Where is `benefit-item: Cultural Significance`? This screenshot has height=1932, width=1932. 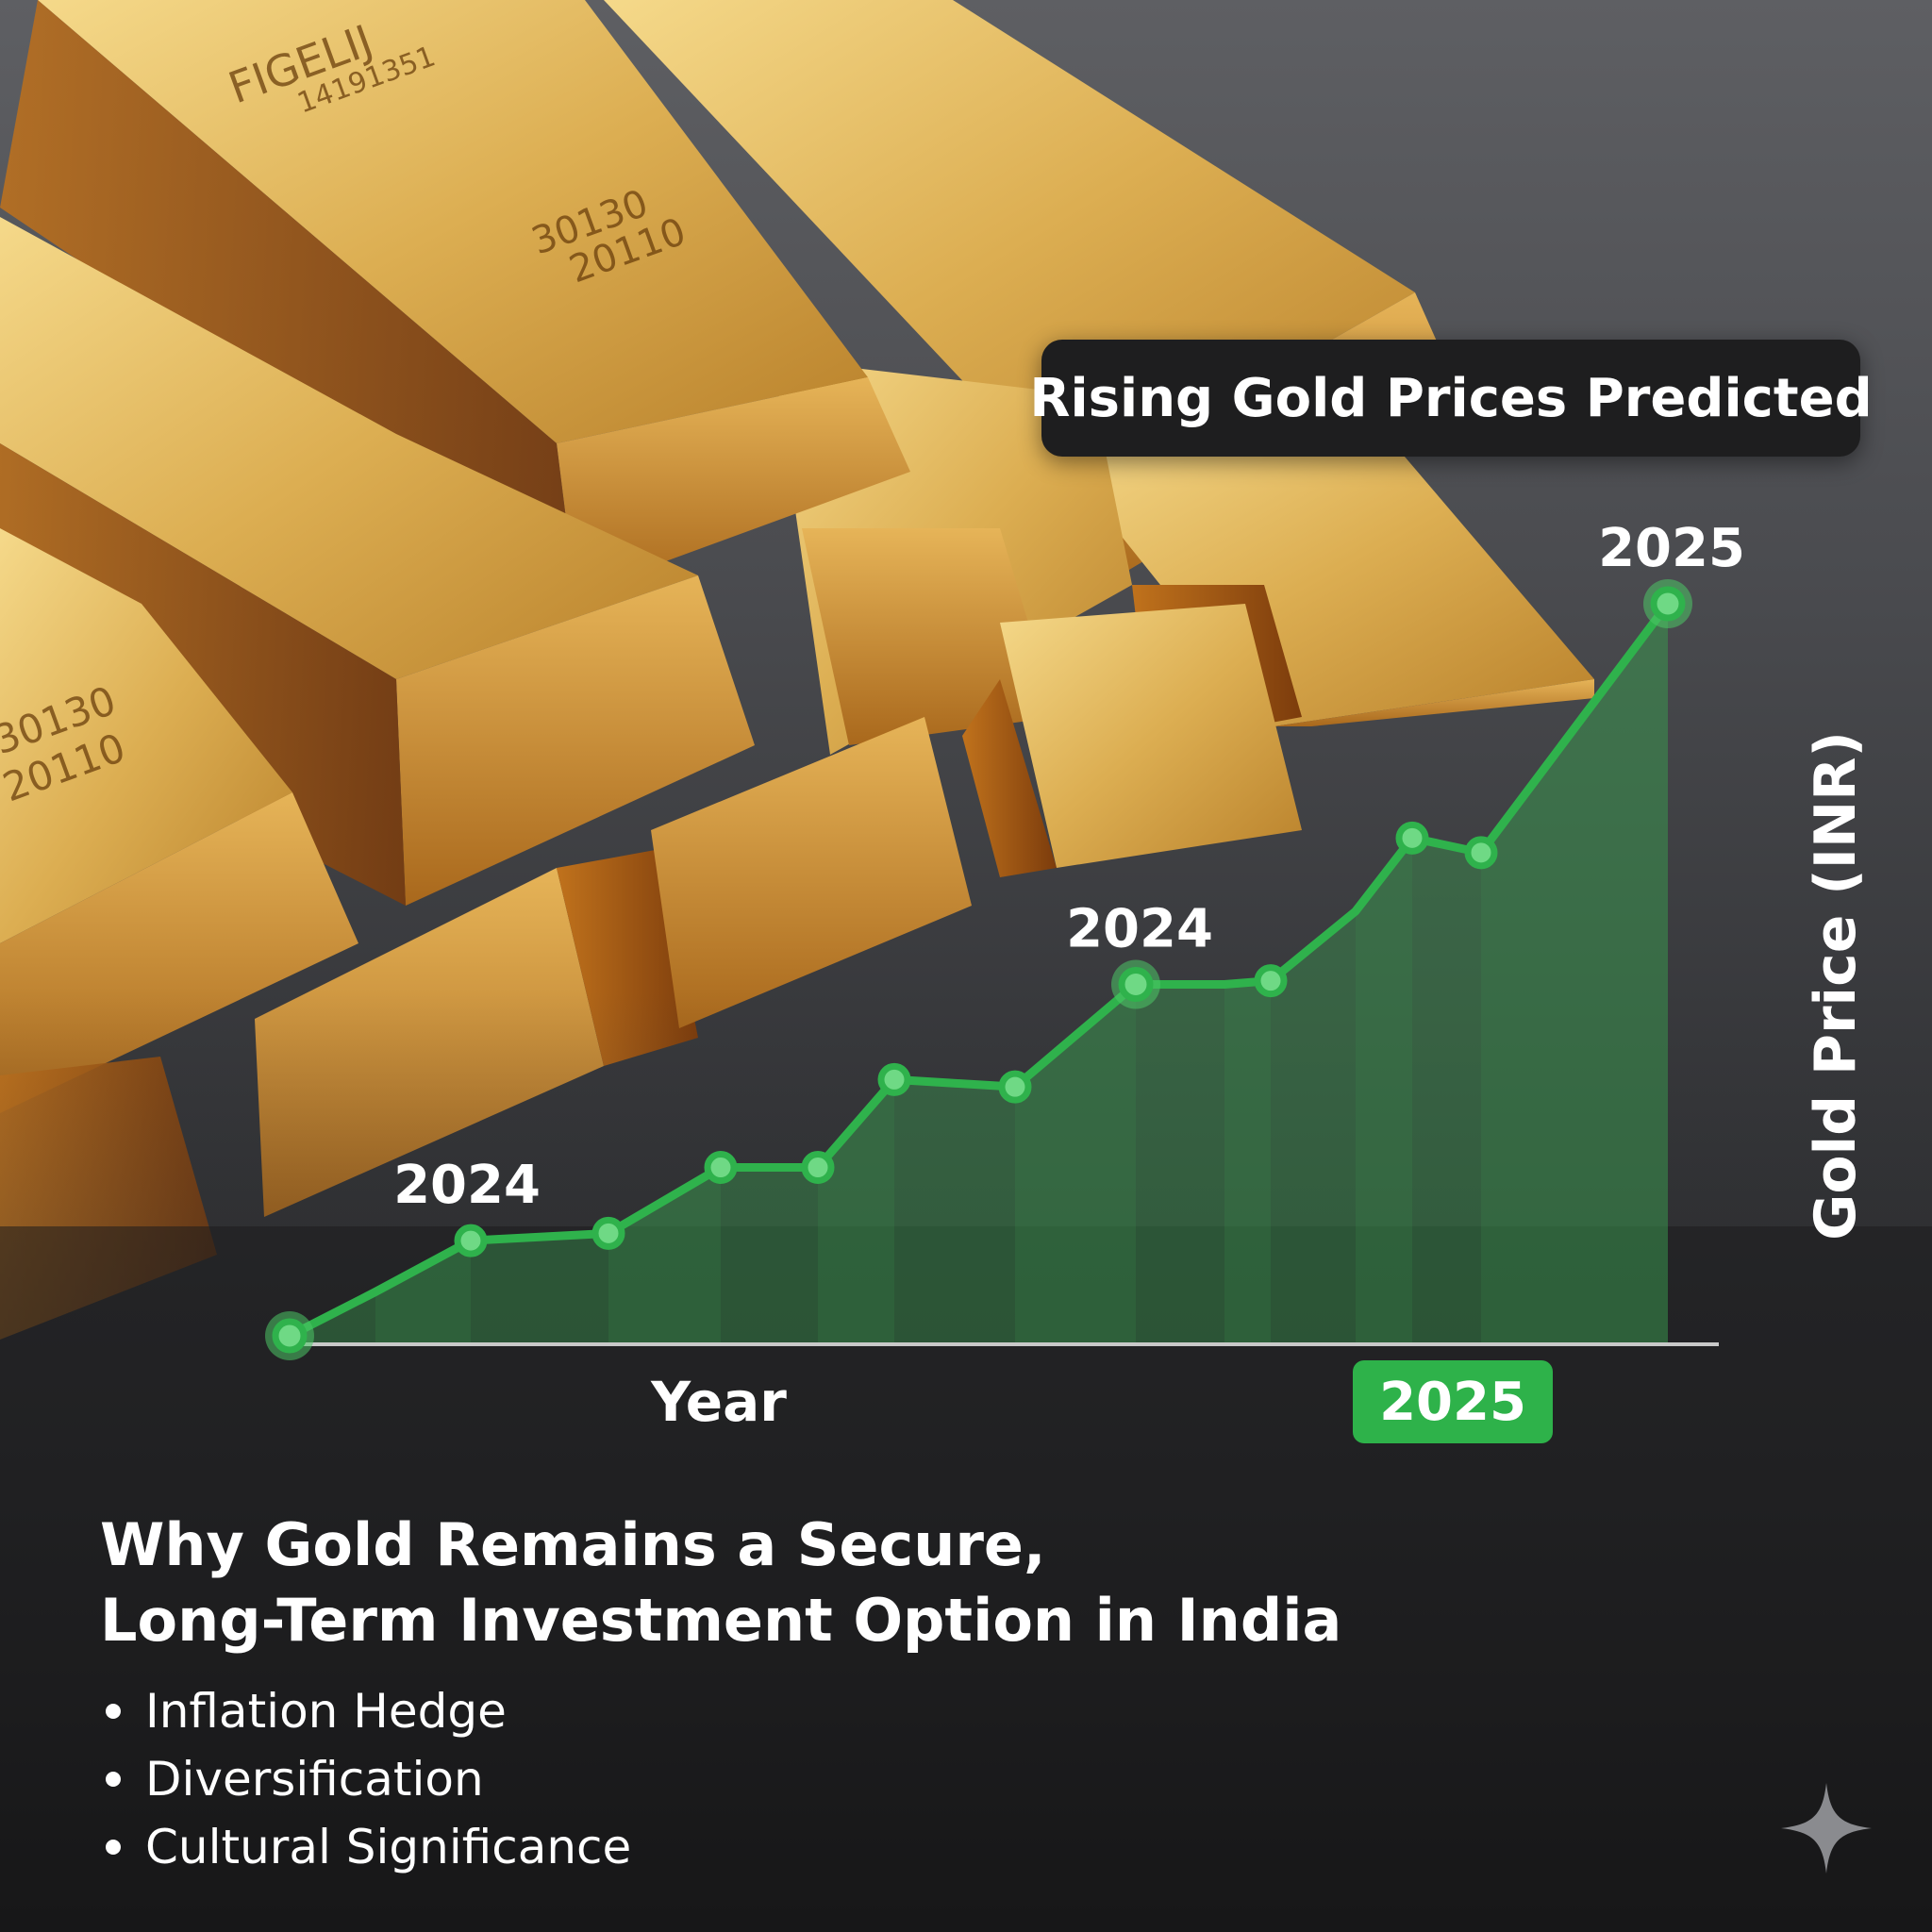 benefit-item: Cultural Significance is located at coordinates (369, 1847).